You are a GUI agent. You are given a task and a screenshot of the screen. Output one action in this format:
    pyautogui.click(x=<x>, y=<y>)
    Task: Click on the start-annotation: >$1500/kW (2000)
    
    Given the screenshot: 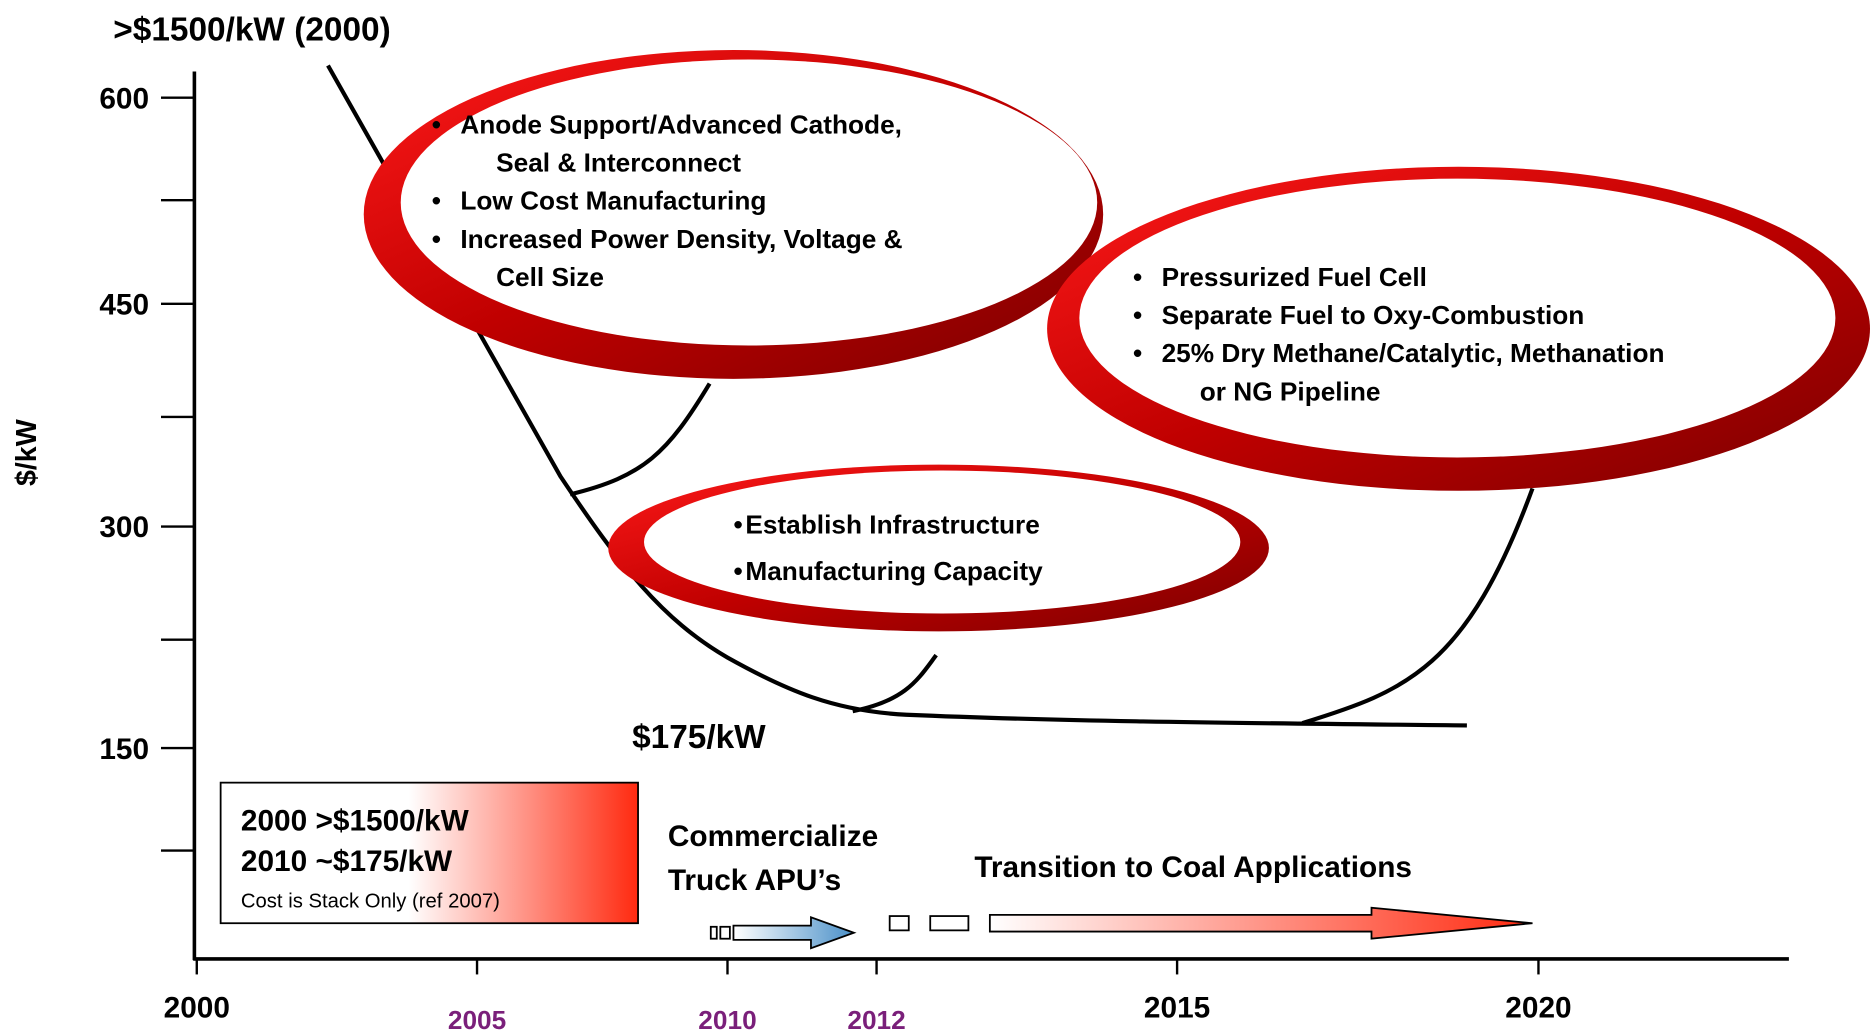 What is the action you would take?
    pyautogui.click(x=251, y=30)
    